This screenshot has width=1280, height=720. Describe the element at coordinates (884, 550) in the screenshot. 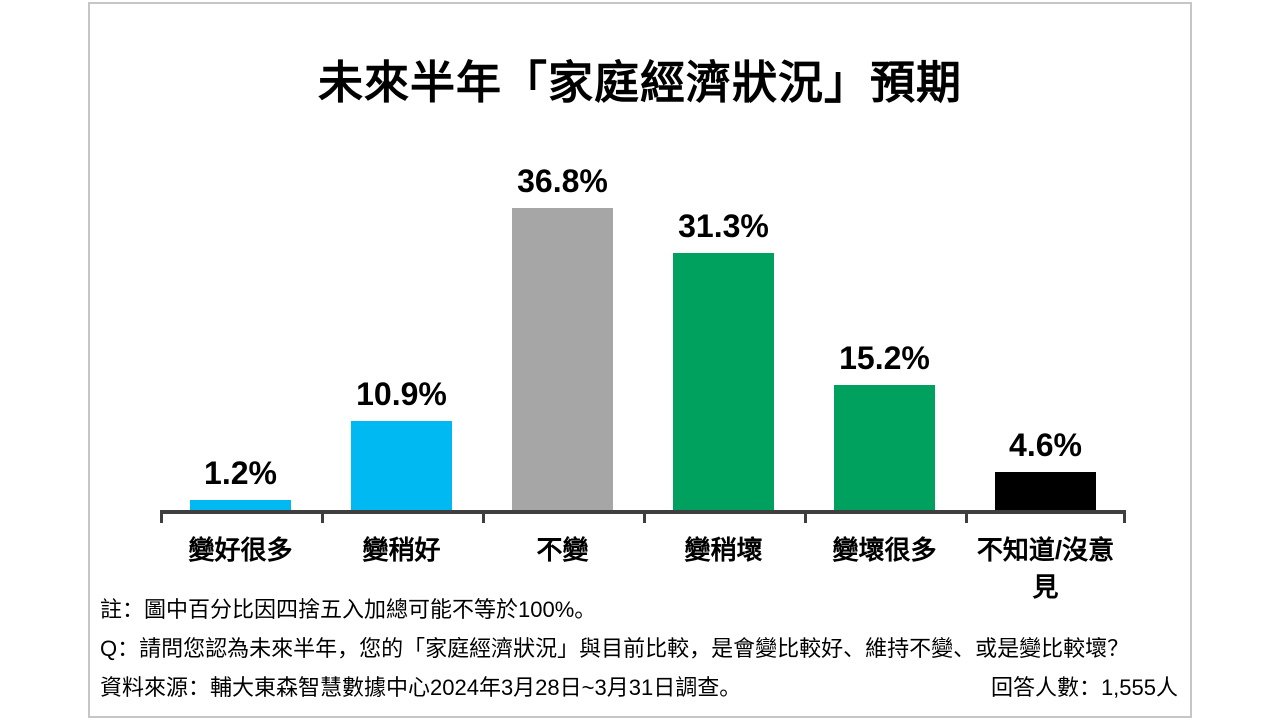

I see `x-category-label: 變壞很多` at that location.